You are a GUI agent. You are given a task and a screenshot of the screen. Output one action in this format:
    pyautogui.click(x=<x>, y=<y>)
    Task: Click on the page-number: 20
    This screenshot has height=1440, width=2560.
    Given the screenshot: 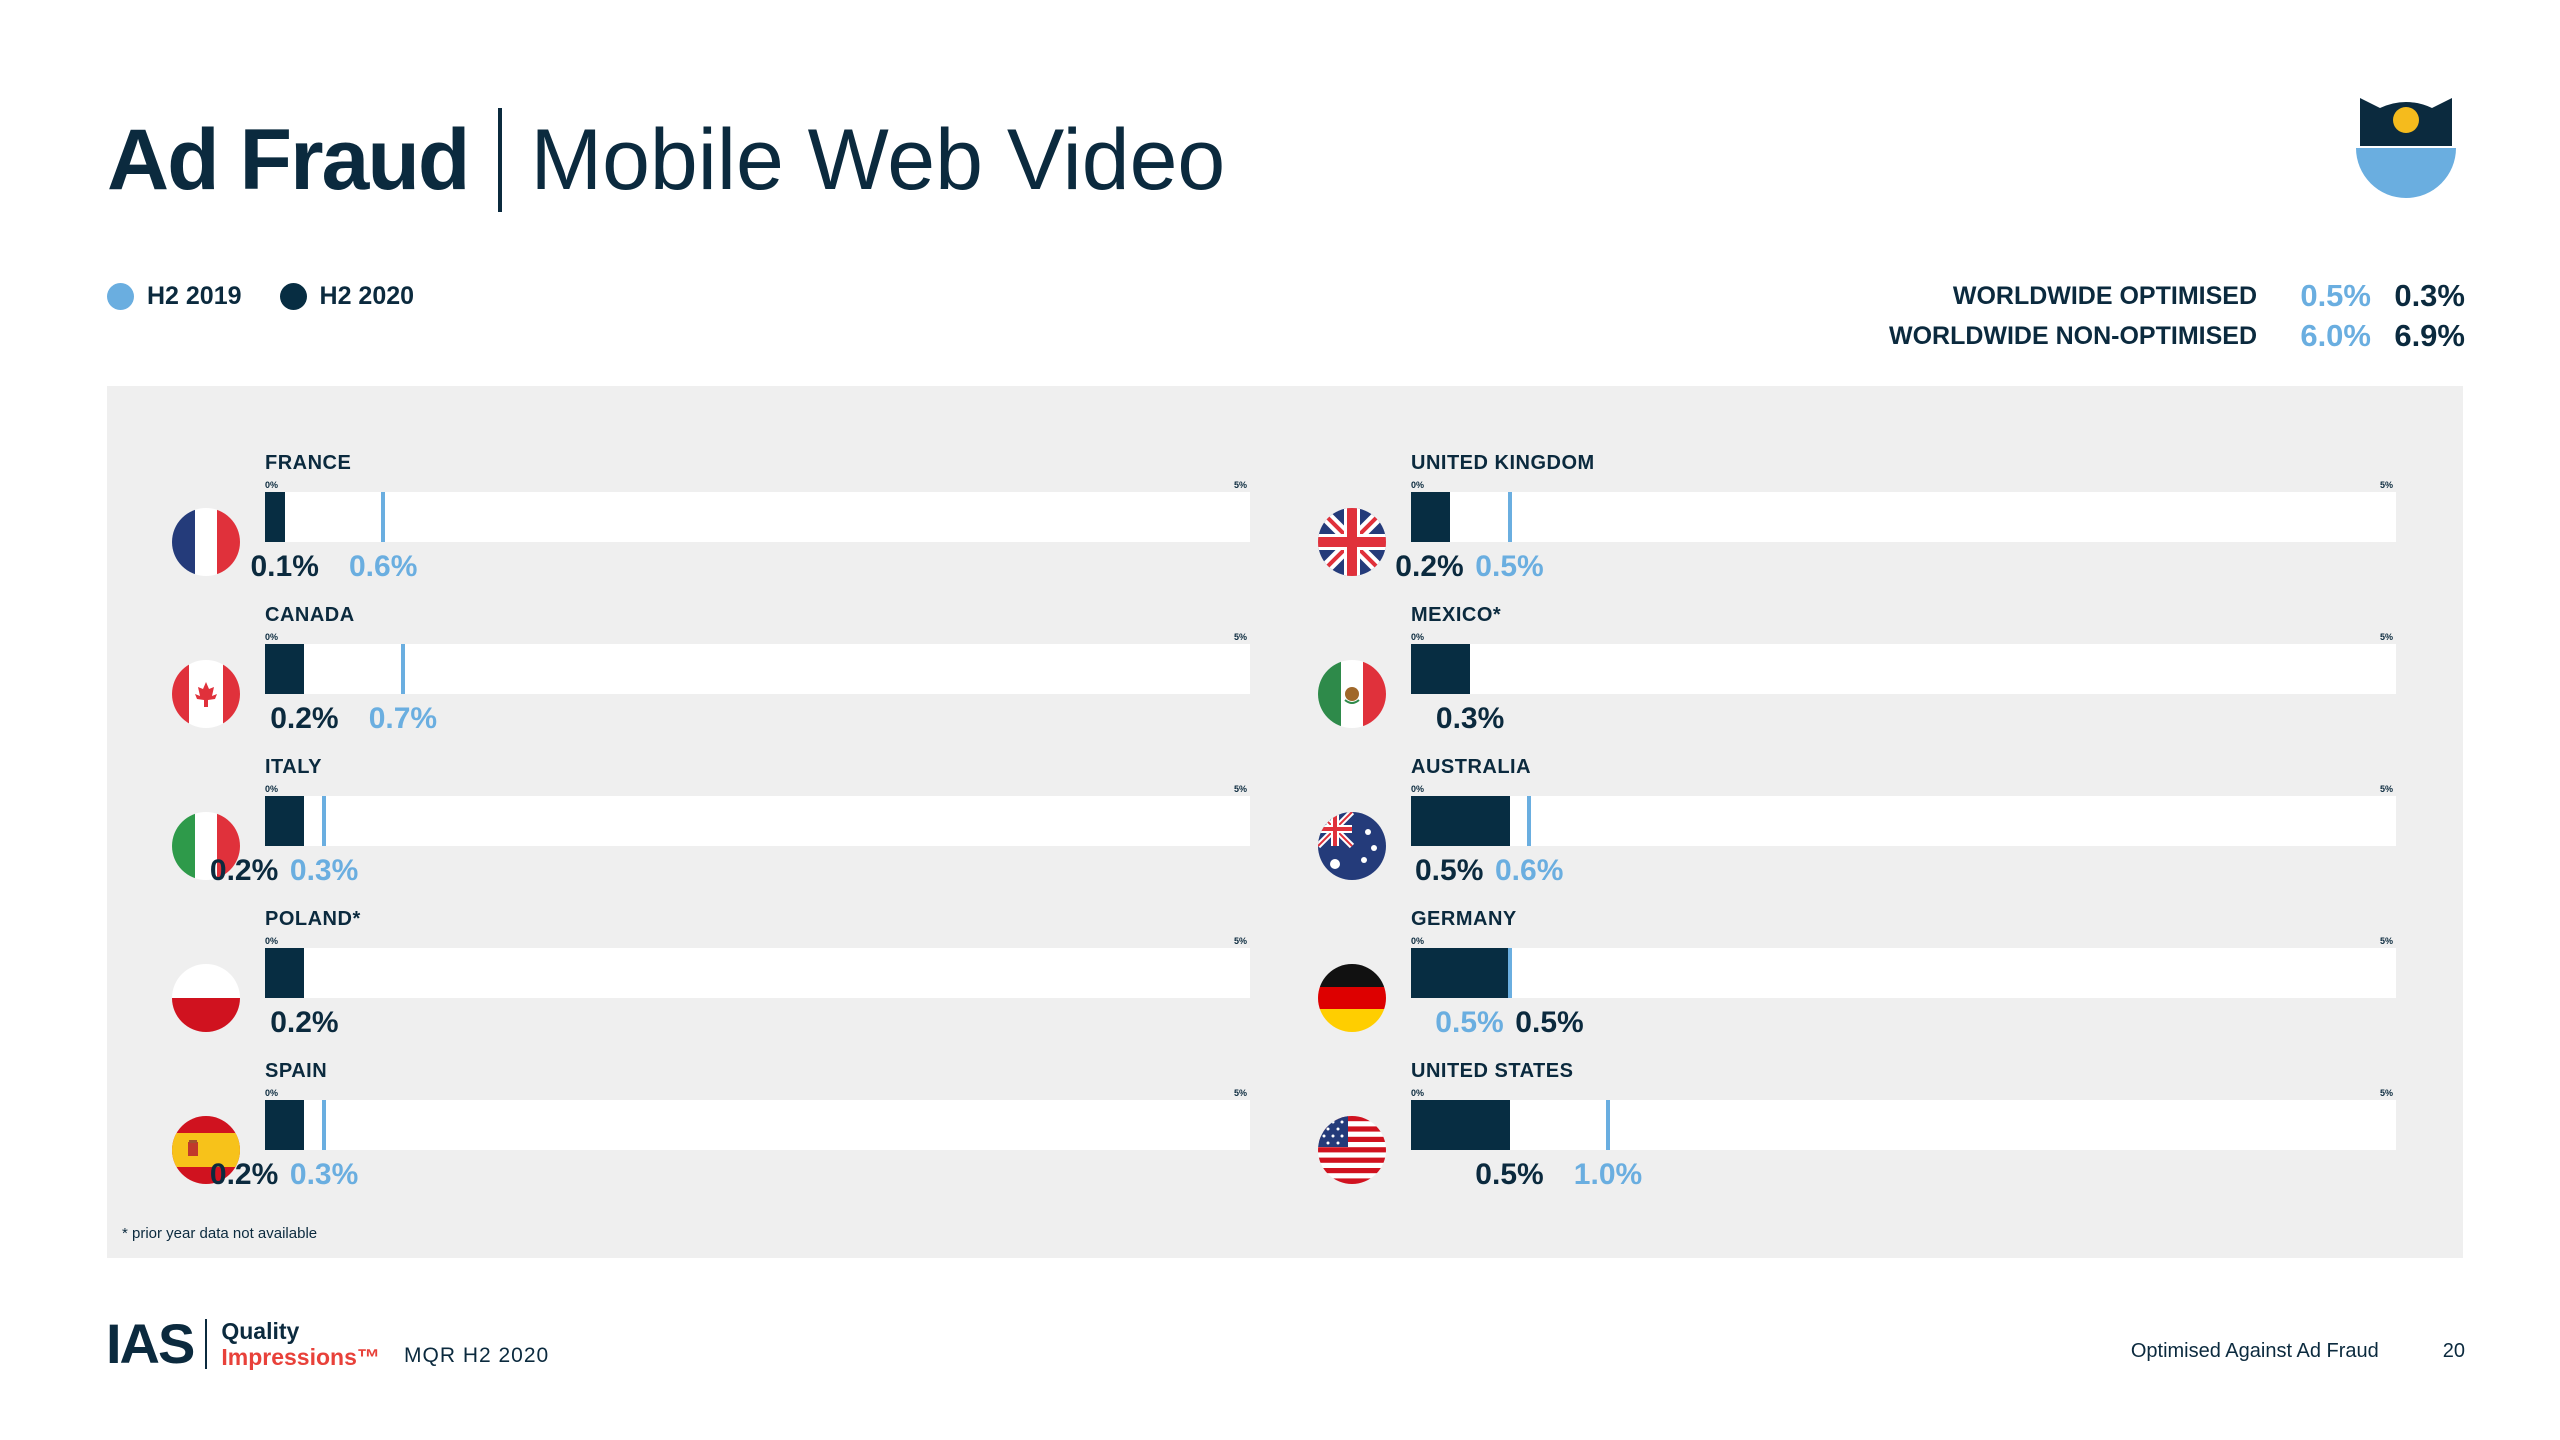 What is the action you would take?
    pyautogui.click(x=2453, y=1351)
    